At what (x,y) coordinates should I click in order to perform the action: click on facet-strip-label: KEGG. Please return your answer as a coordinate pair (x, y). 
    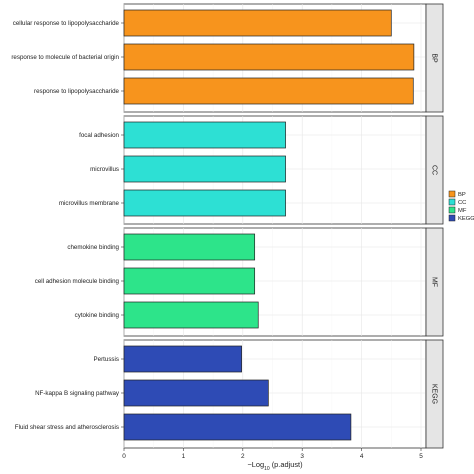
    Looking at the image, I should click on (434, 394).